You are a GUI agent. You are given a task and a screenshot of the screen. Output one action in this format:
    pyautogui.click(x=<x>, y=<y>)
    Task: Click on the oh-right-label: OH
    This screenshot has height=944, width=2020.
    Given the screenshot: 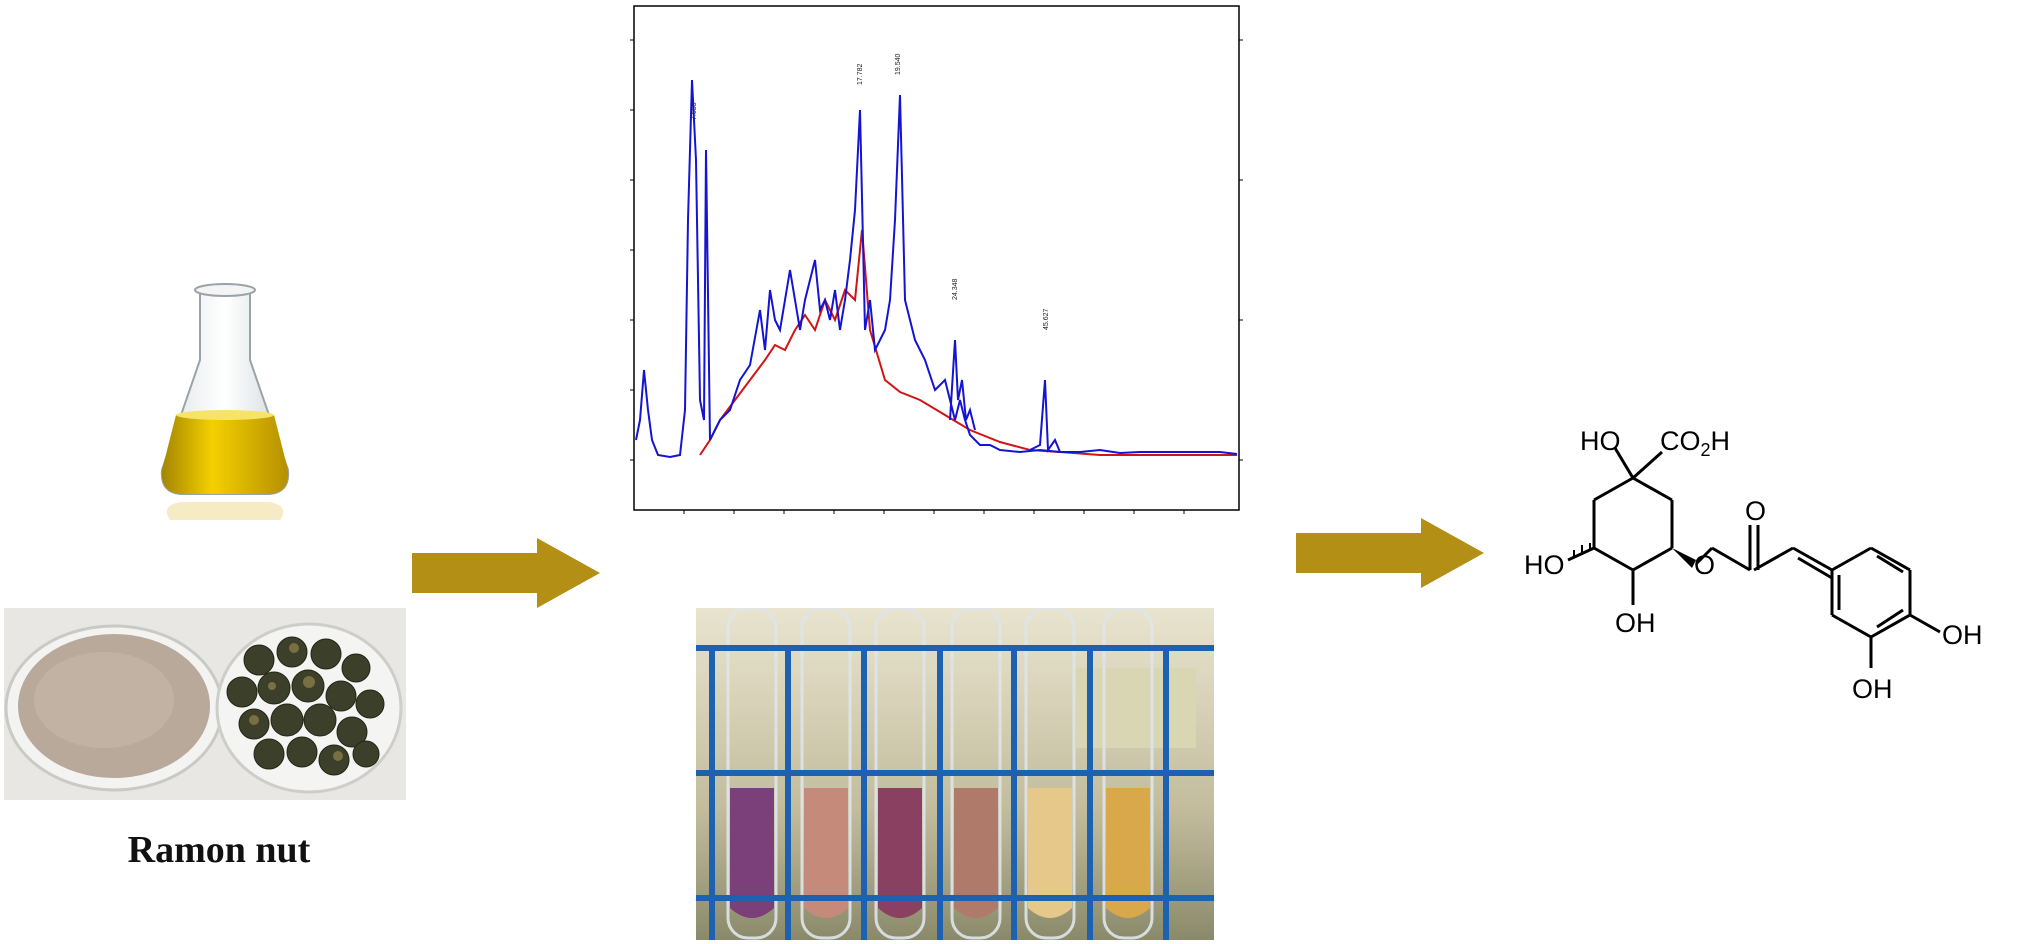 What is the action you would take?
    pyautogui.click(x=1962, y=635)
    